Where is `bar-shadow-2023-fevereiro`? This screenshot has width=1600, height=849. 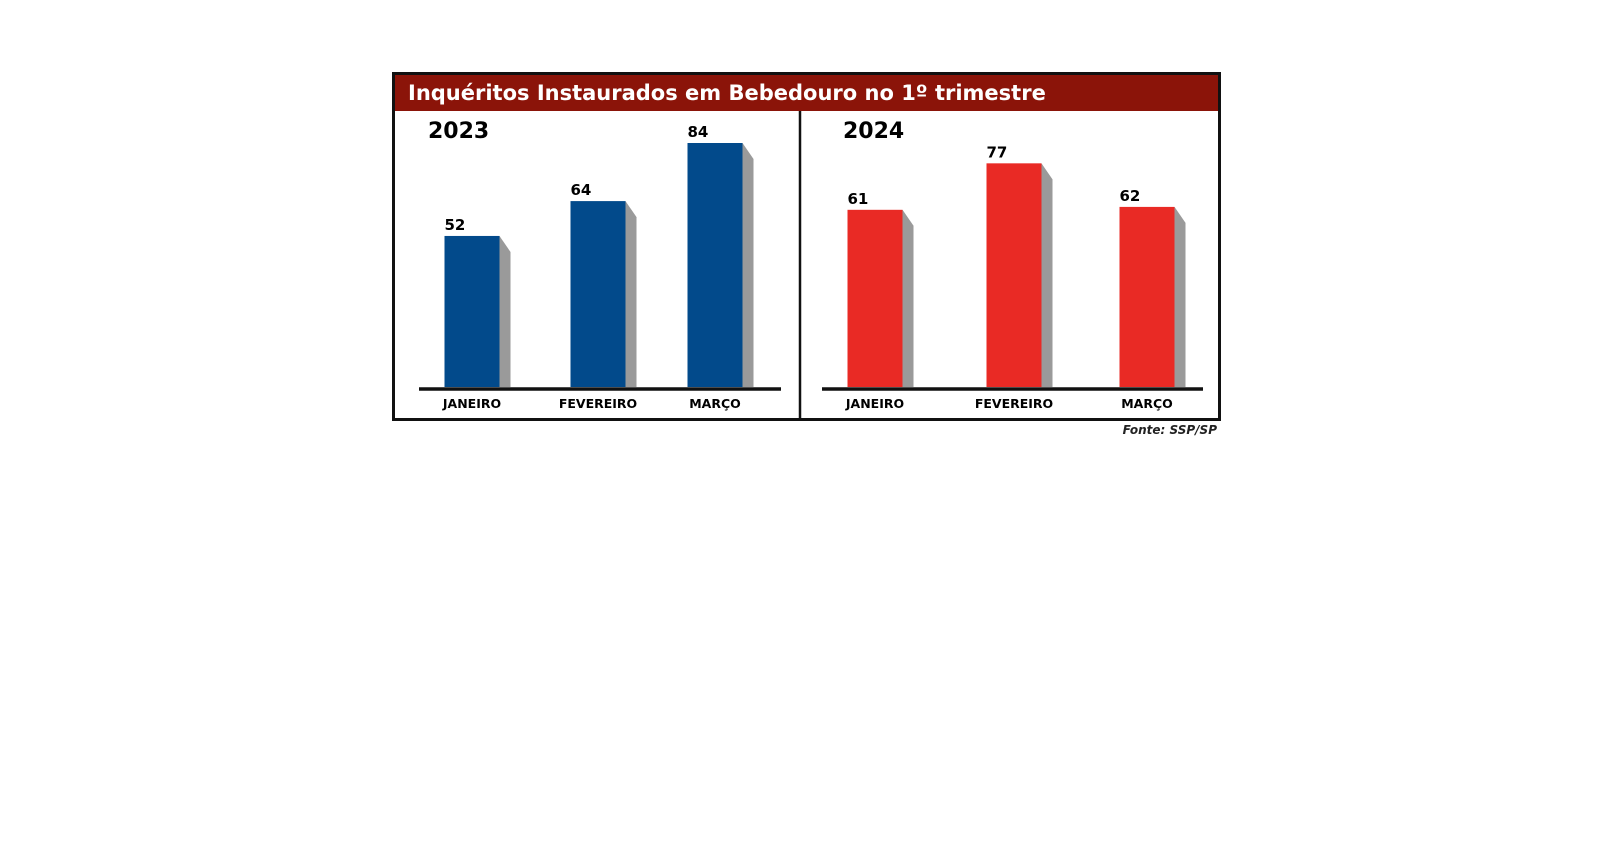
bar-shadow-2023-fevereiro is located at coordinates (631, 294).